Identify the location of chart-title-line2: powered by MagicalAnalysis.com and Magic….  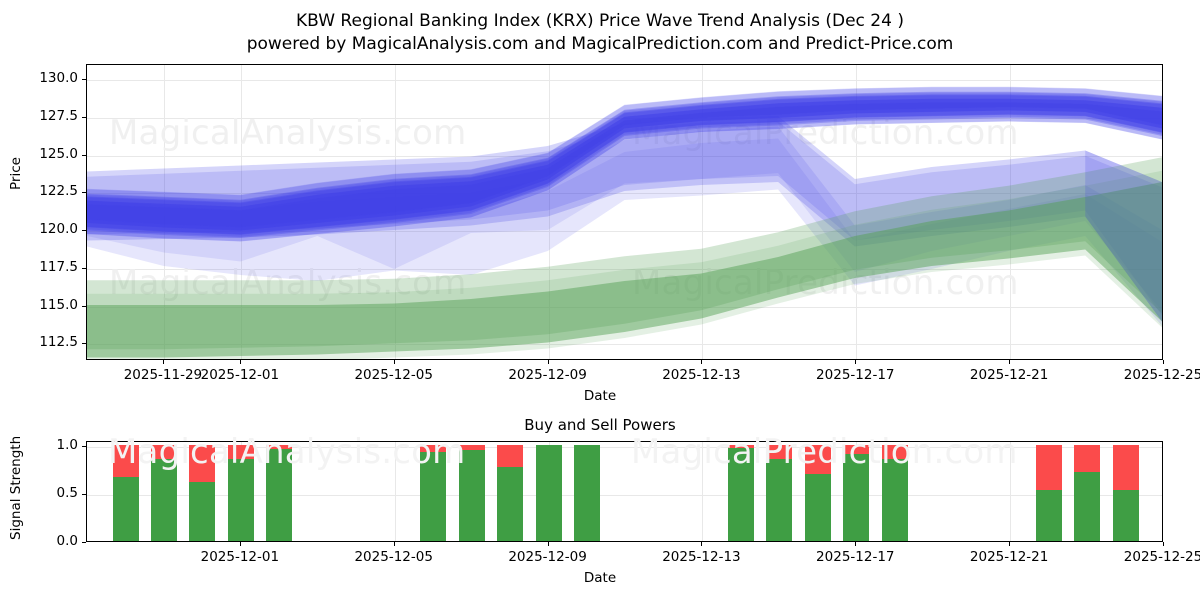
(600, 43).